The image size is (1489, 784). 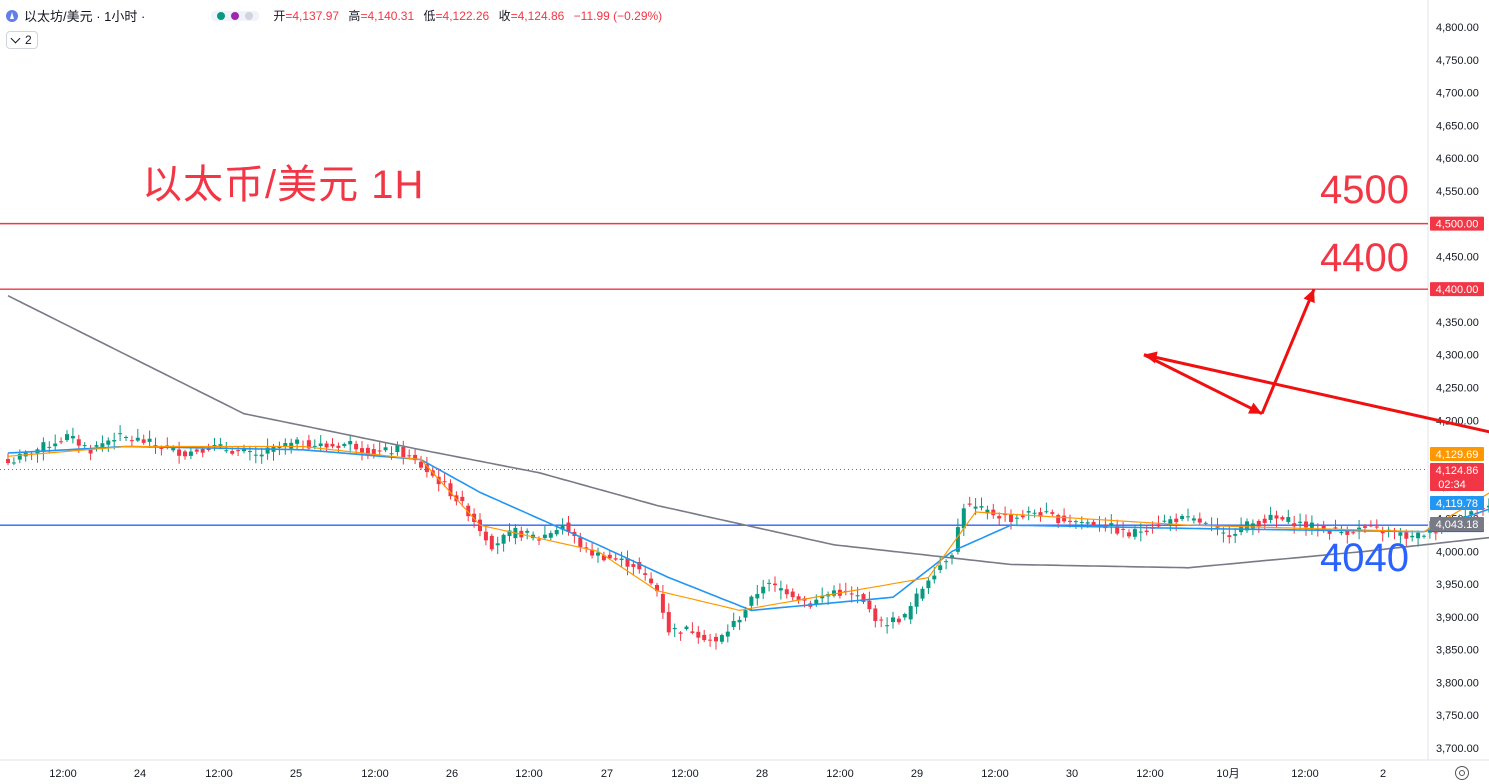 What do you see at coordinates (1457, 225) in the screenshot?
I see `level-price-text: 4,500.00` at bounding box center [1457, 225].